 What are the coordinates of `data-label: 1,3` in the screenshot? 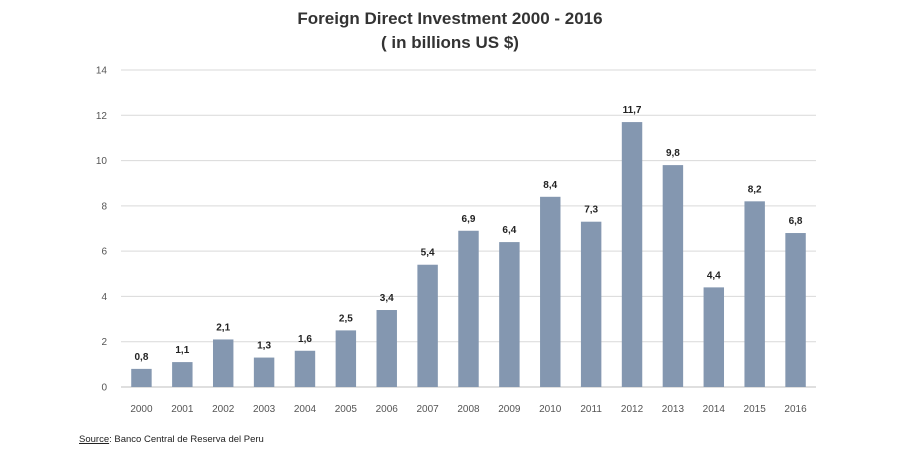 It's located at (264, 346).